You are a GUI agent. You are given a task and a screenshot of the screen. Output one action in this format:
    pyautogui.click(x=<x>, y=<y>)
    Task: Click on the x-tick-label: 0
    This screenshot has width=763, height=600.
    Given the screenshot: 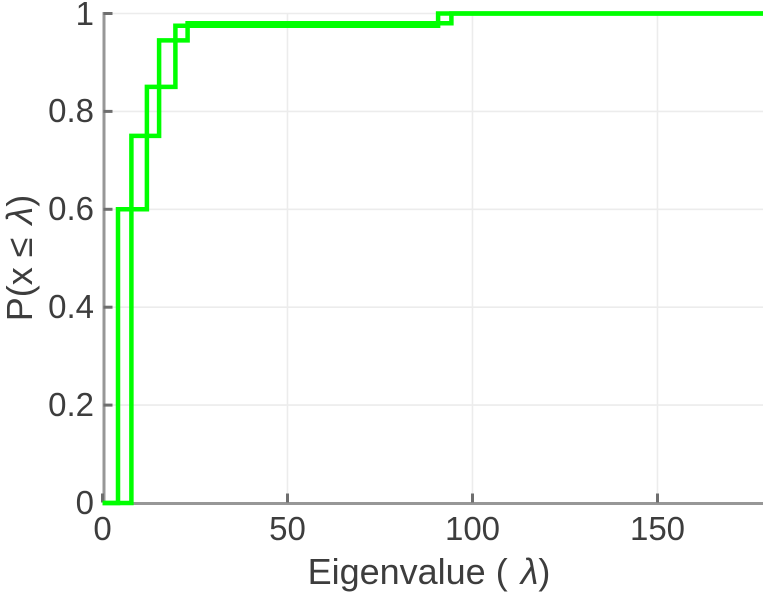 What is the action you would take?
    pyautogui.click(x=102, y=528)
    